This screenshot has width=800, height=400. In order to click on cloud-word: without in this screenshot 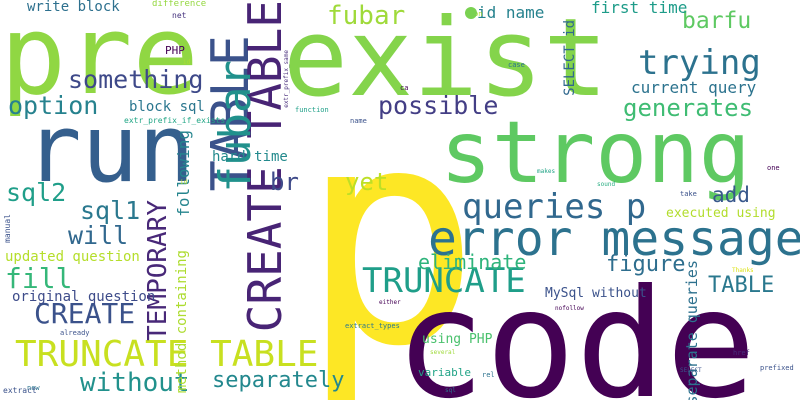, I will do `click(135, 383)`.